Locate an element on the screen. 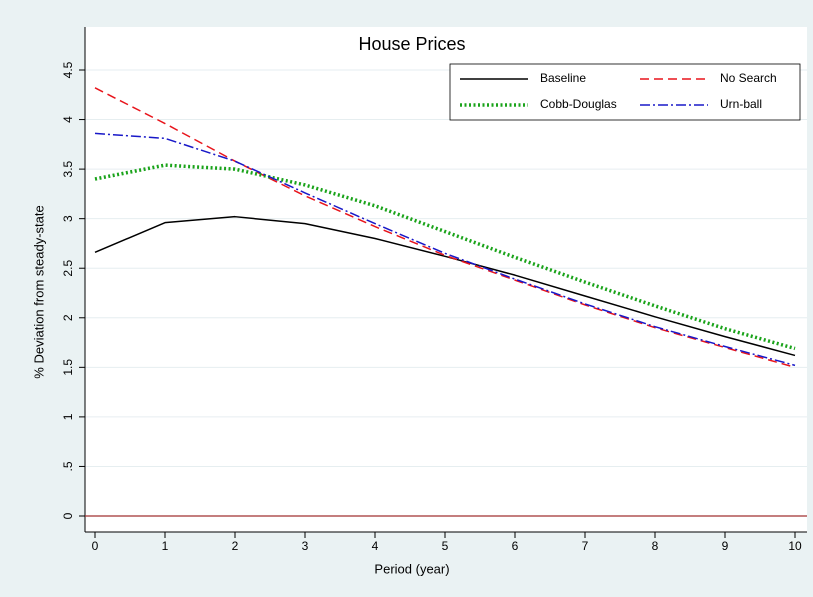  x-tick-label: 1 is located at coordinates (165, 546).